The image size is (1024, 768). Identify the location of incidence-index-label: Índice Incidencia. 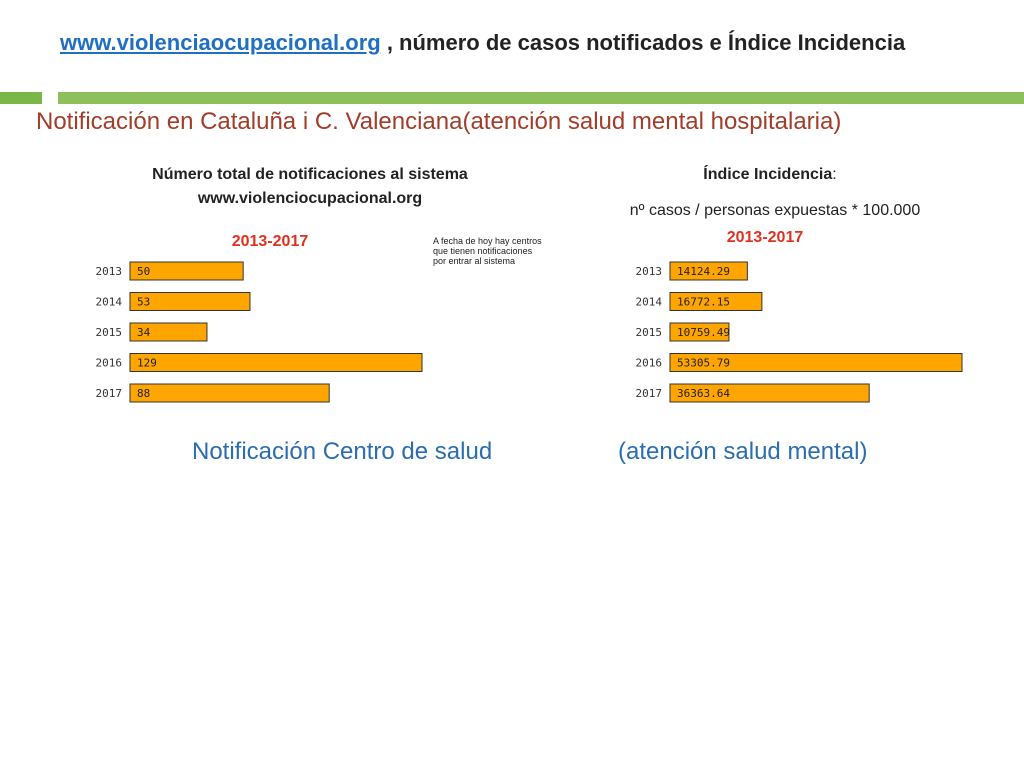
(768, 174).